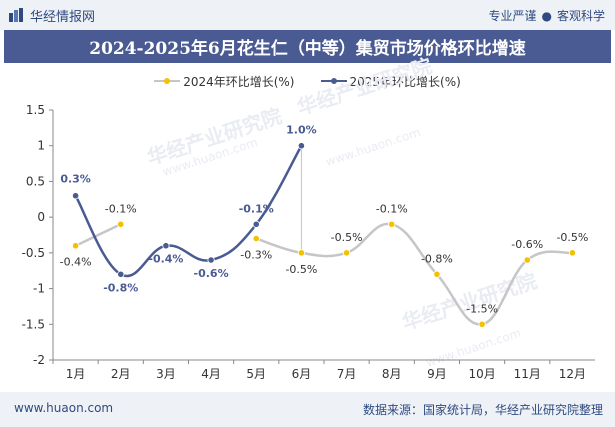 This screenshot has height=427, width=615. What do you see at coordinates (188, 211) in the screenshot?
I see `series-line-2025` at bounding box center [188, 211].